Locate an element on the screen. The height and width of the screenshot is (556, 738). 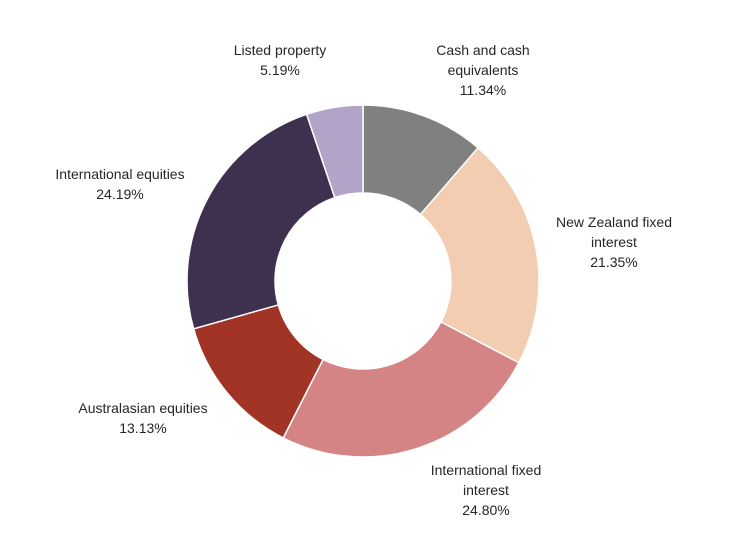
label-intl-eq-value: 24.19% is located at coordinates (120, 194).